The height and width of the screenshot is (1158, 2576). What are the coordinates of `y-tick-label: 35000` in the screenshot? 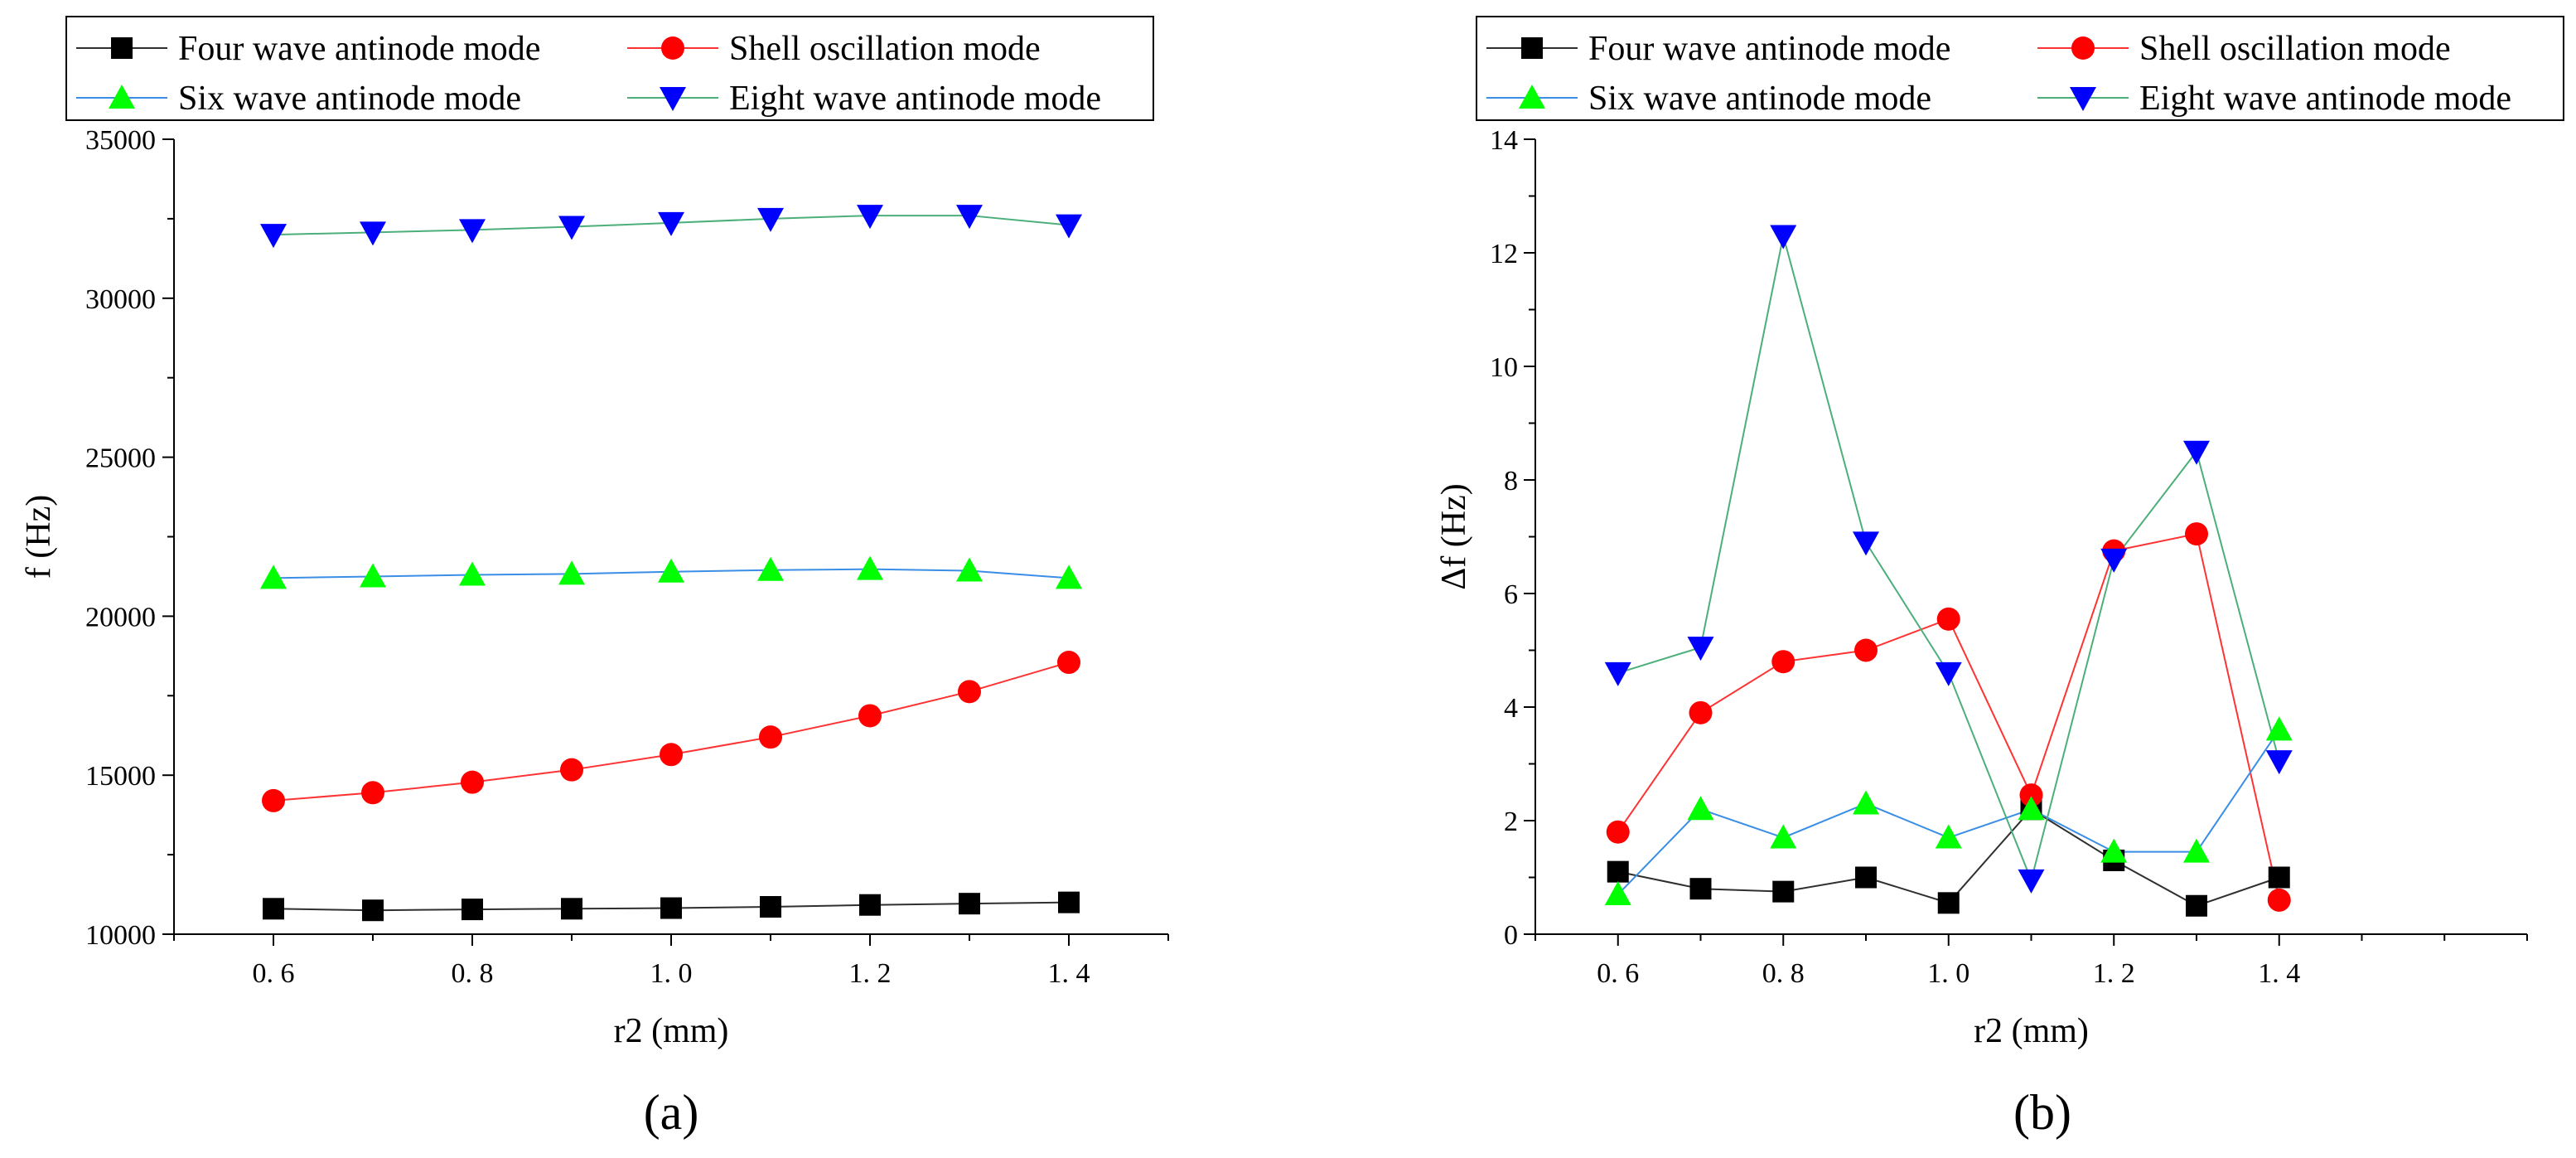 It's located at (120, 140).